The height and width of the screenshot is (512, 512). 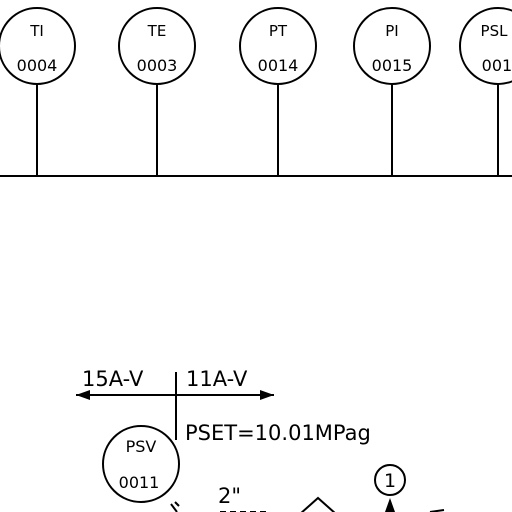 I want to click on note-arrow-icon, so click(x=390, y=505).